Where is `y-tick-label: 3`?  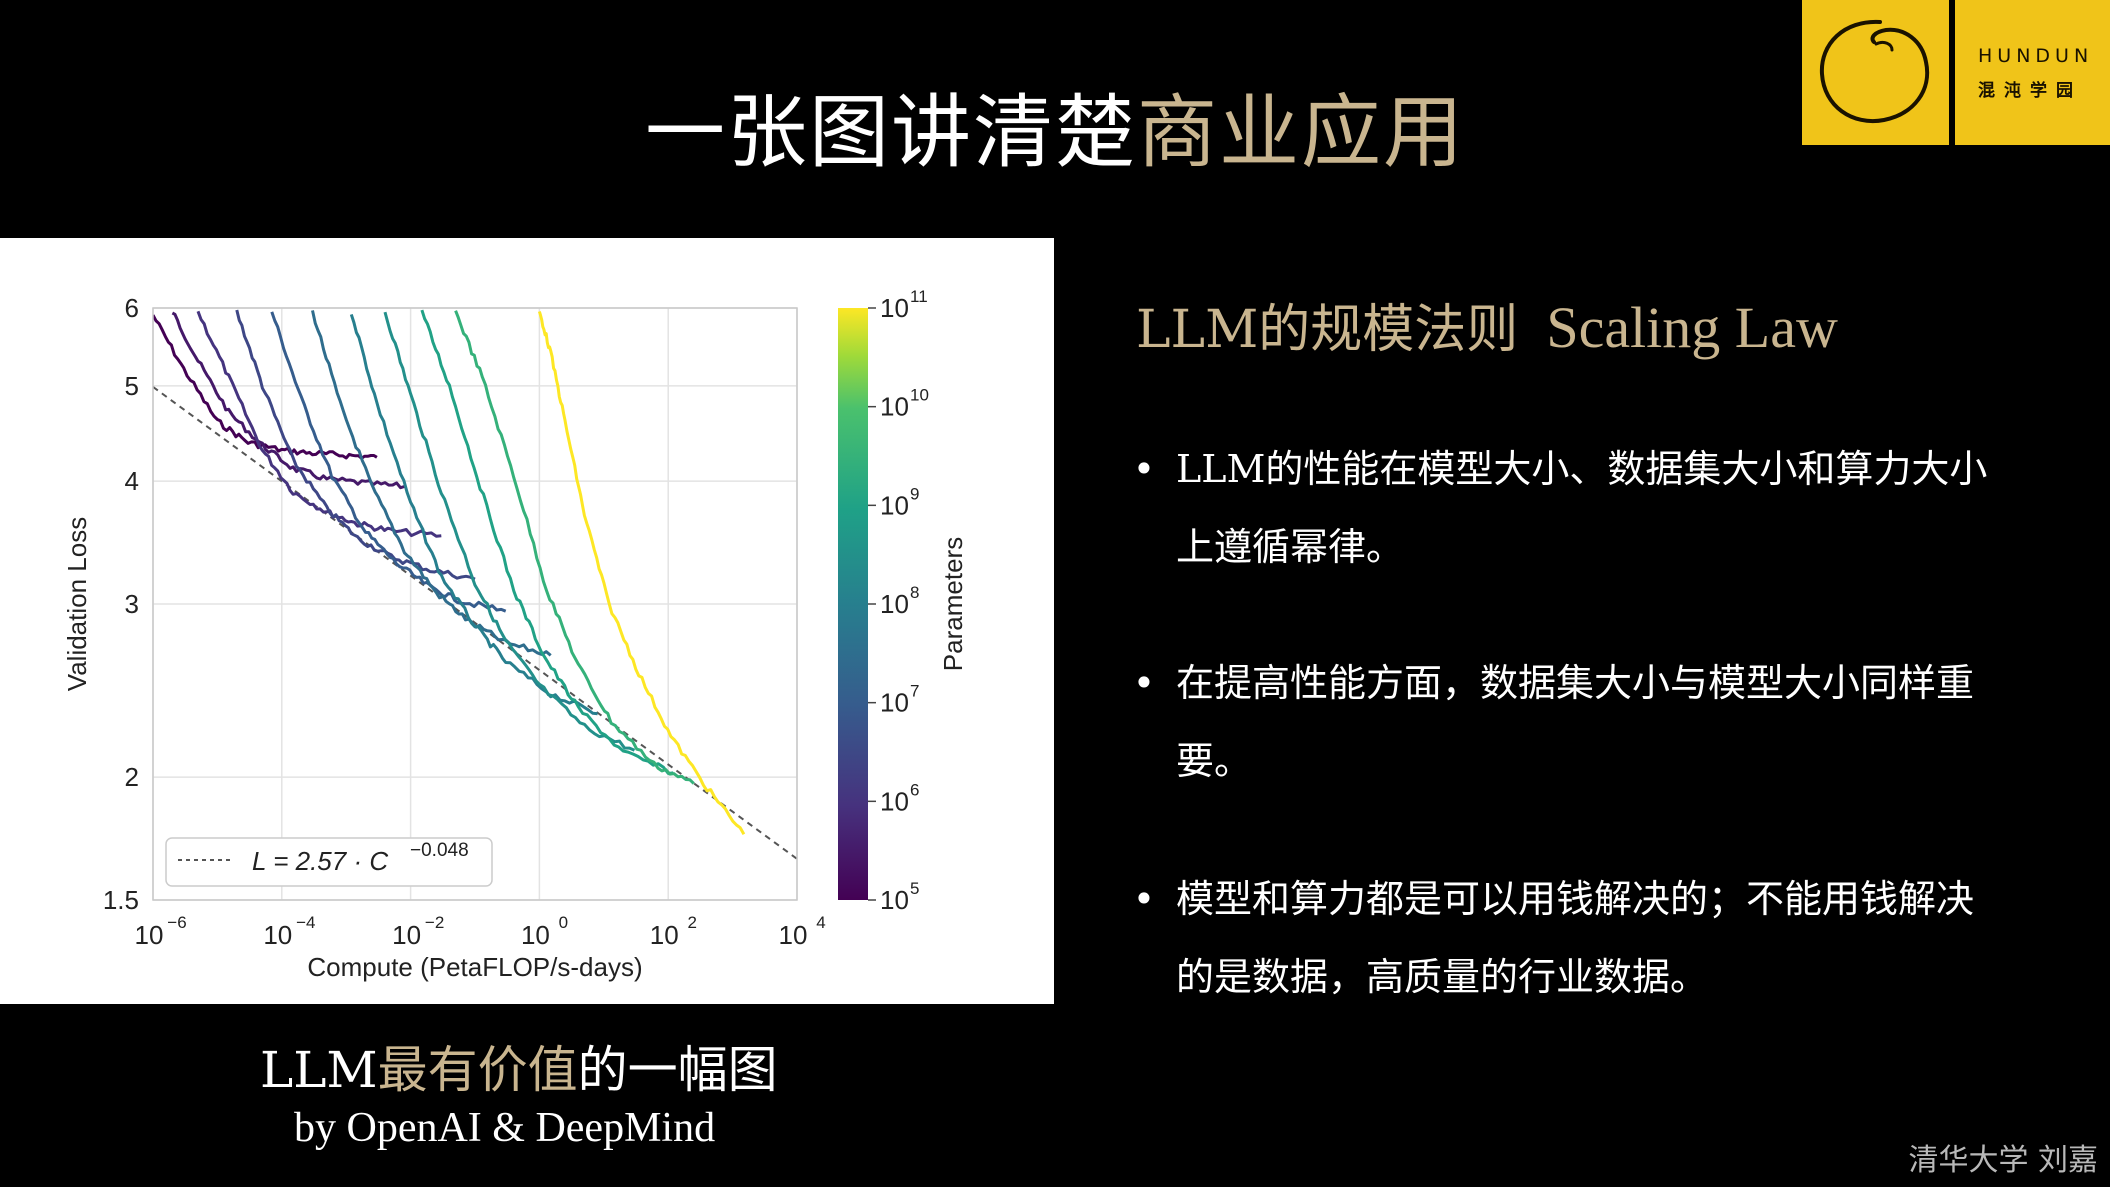 y-tick-label: 3 is located at coordinates (132, 604).